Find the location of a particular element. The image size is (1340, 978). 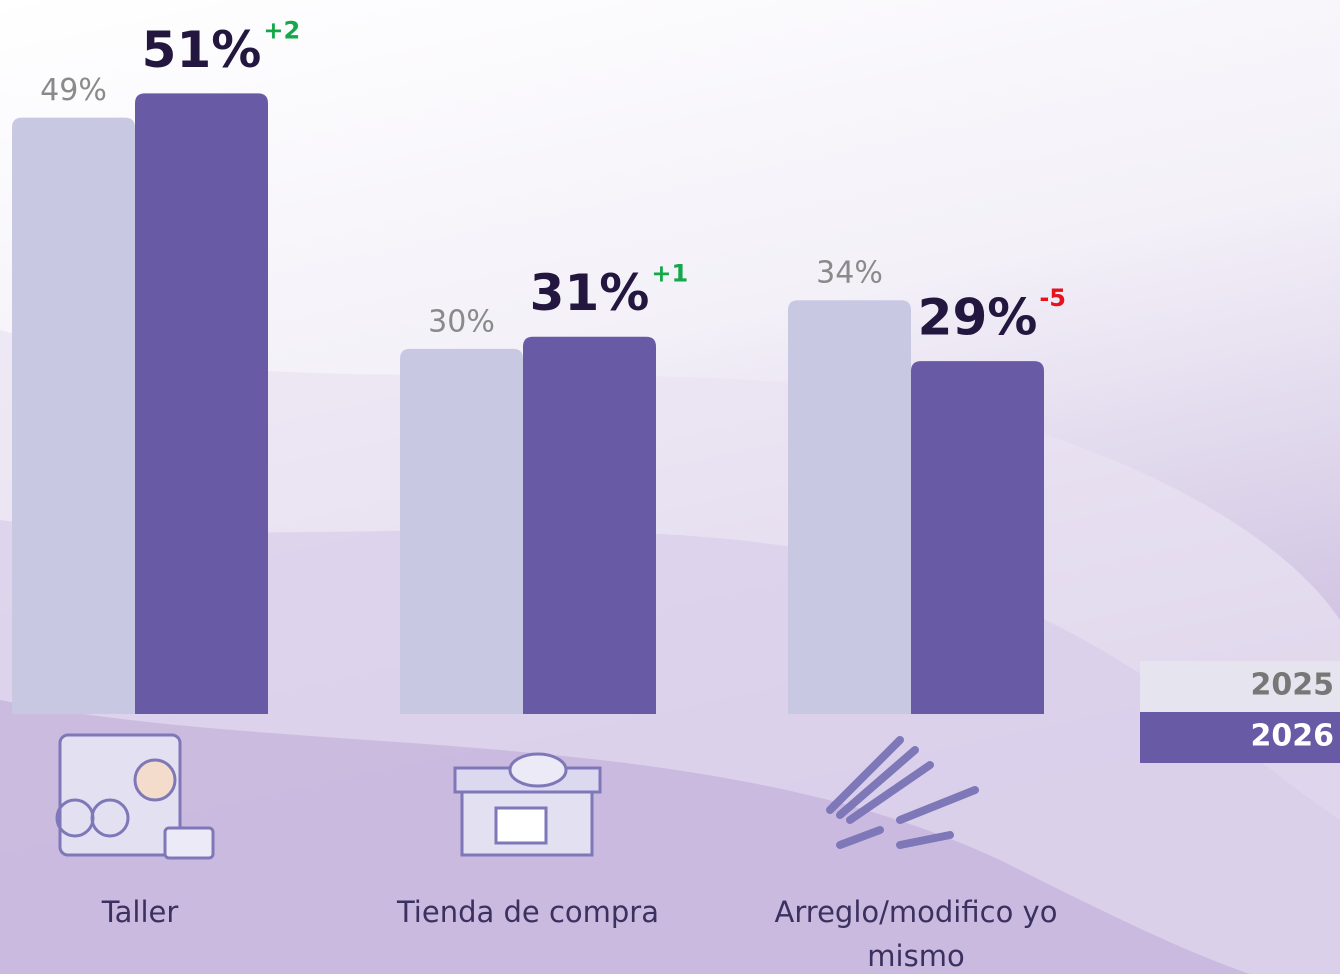

value-label: 29% is located at coordinates (978, 318).